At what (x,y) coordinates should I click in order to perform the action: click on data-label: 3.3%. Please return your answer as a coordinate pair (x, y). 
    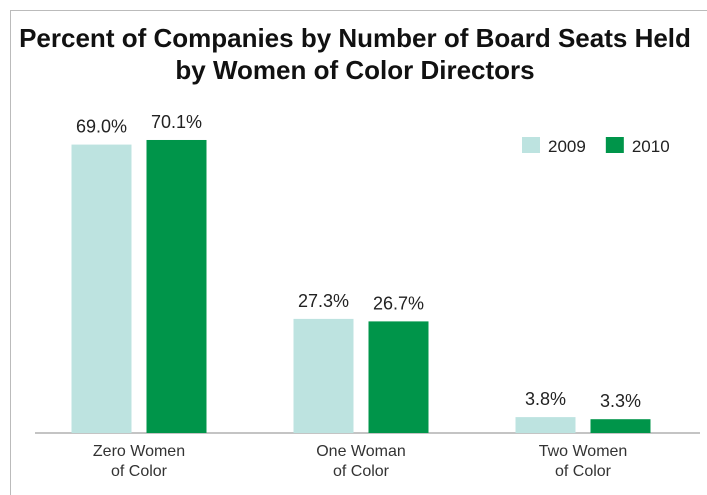
    Looking at the image, I should click on (620, 401).